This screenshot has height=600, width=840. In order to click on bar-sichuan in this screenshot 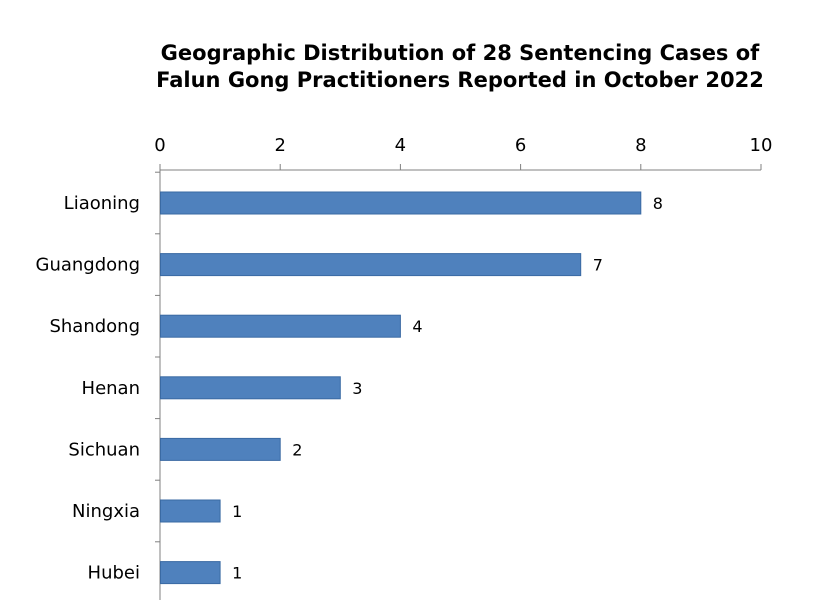, I will do `click(220, 449)`.